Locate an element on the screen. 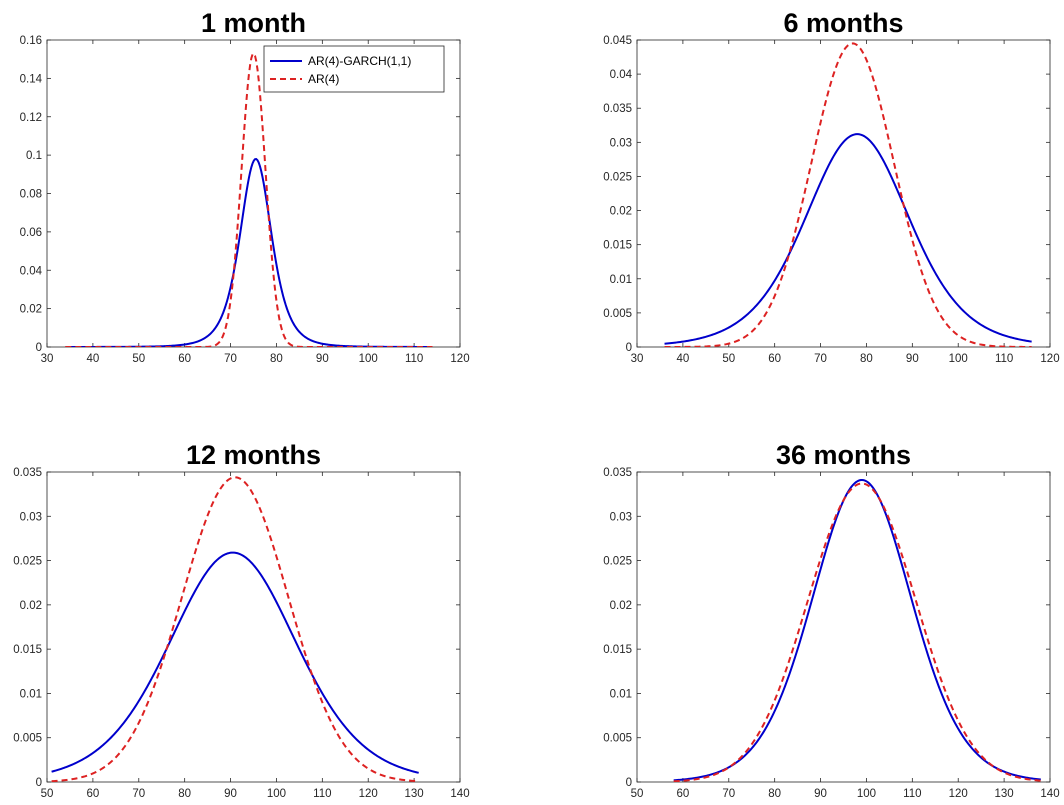 The image size is (1064, 805). y-tick-label: 0.08 is located at coordinates (31, 195).